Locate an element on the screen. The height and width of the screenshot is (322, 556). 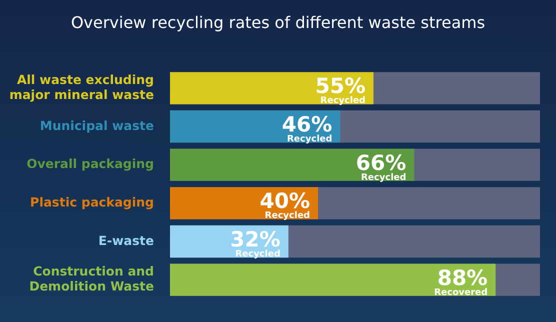
data-label: 66% Recycled is located at coordinates (381, 166).